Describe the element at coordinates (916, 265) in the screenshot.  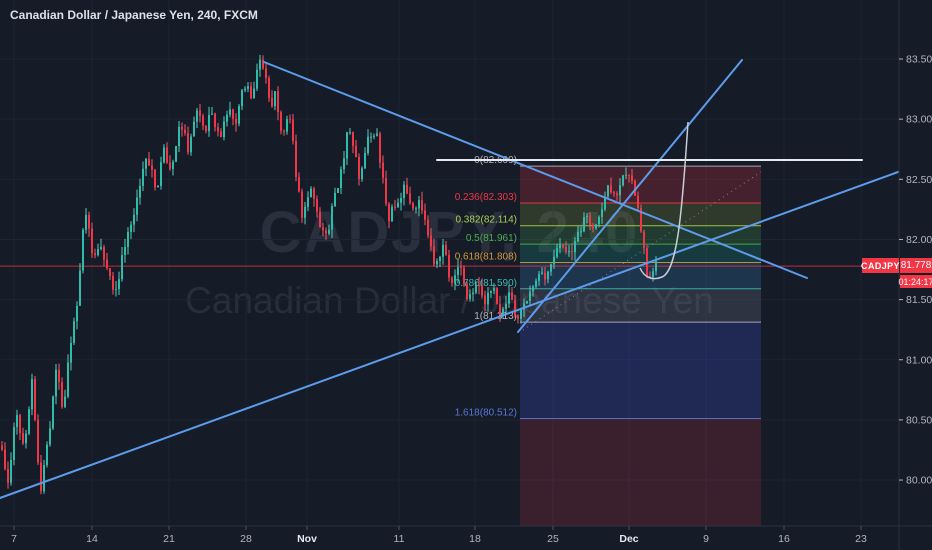
I see `price-label-value: 81.778` at that location.